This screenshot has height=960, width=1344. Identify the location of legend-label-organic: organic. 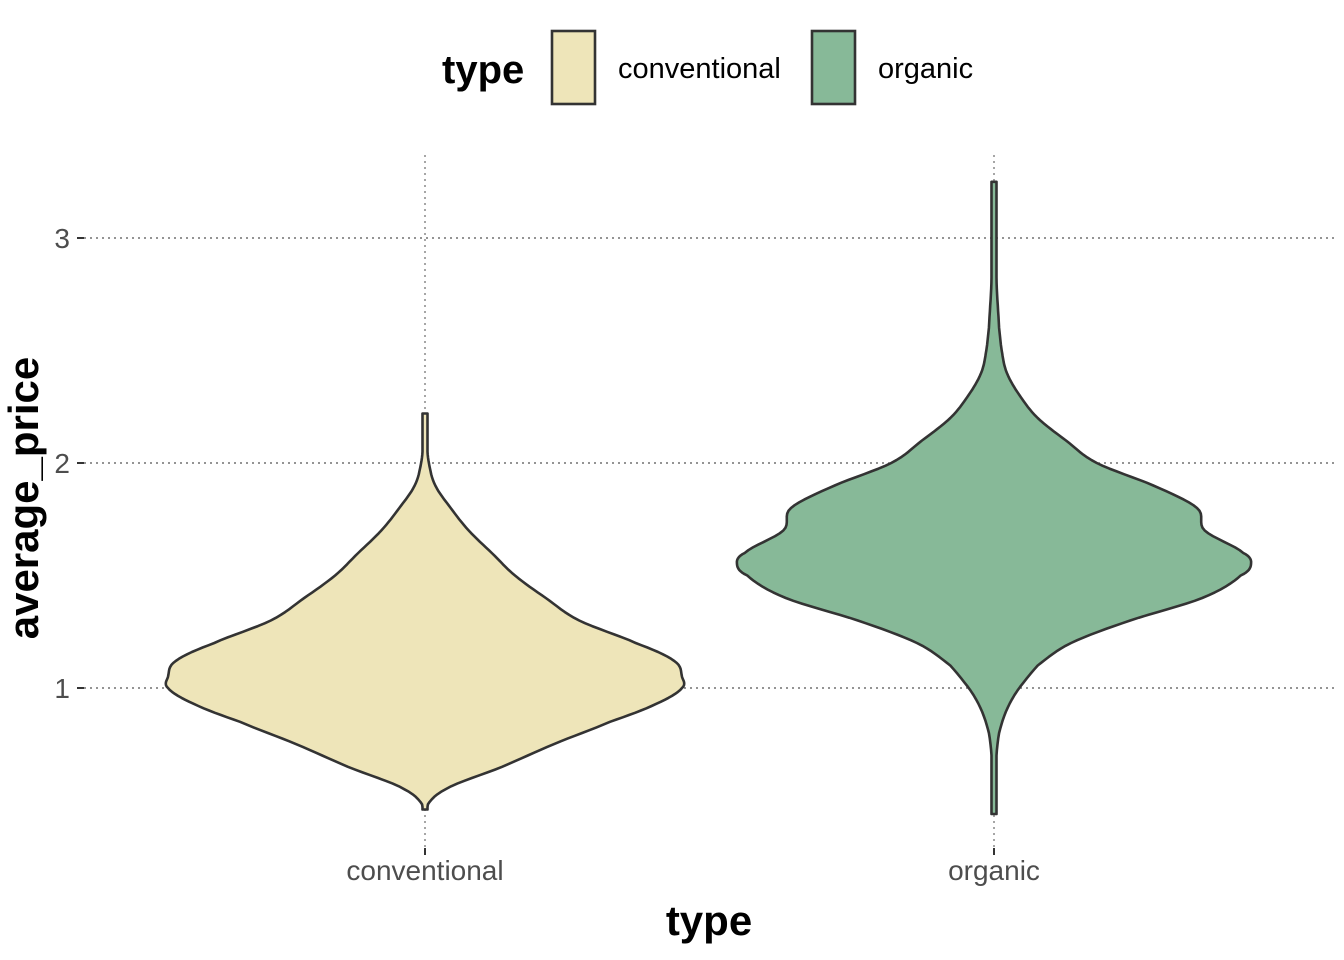
(925, 69).